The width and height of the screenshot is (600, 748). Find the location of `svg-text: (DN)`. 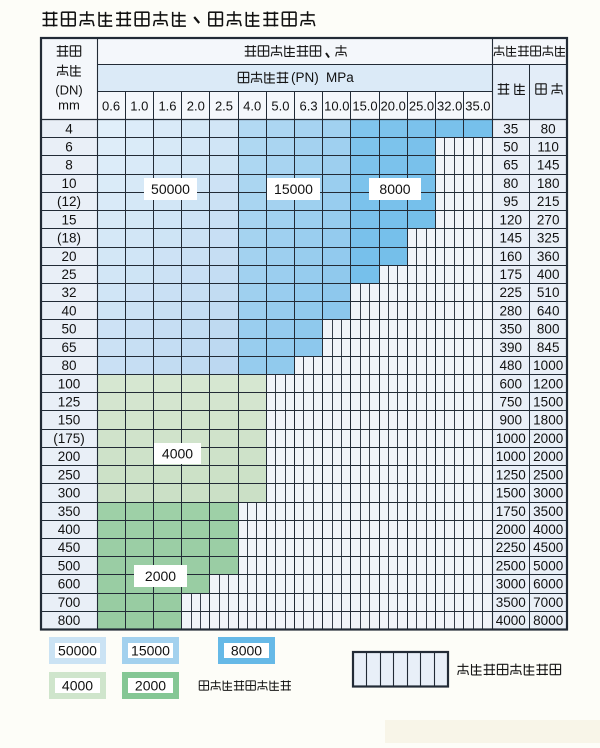

svg-text: (DN) is located at coordinates (68, 90).